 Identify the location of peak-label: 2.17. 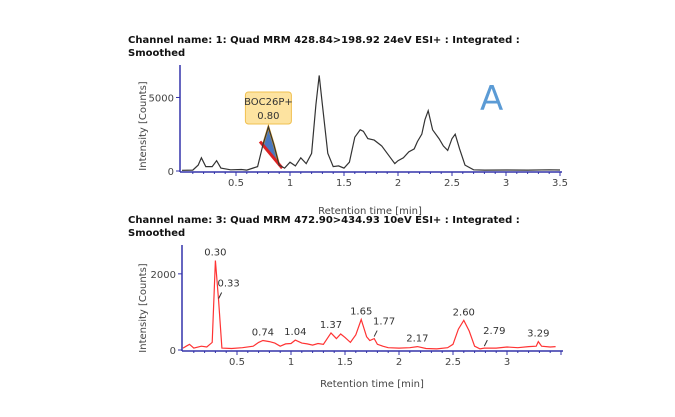
(417, 339).